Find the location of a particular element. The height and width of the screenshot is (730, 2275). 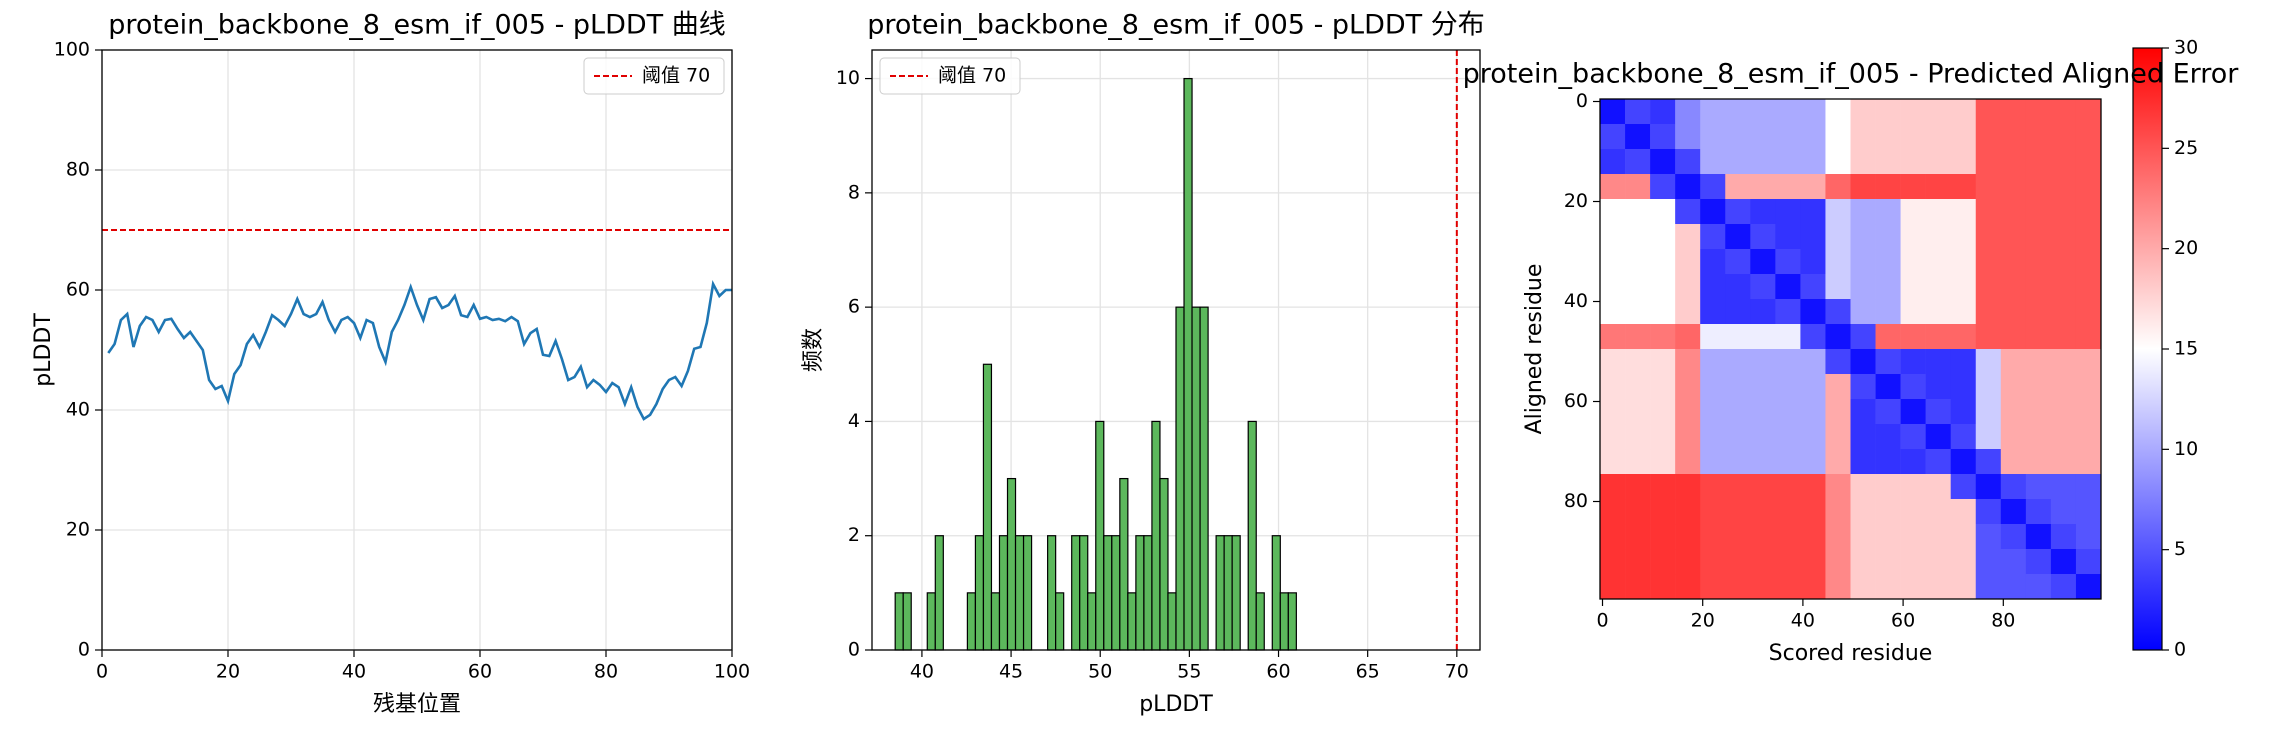

y-tick-label: 20 is located at coordinates (1576, 201).